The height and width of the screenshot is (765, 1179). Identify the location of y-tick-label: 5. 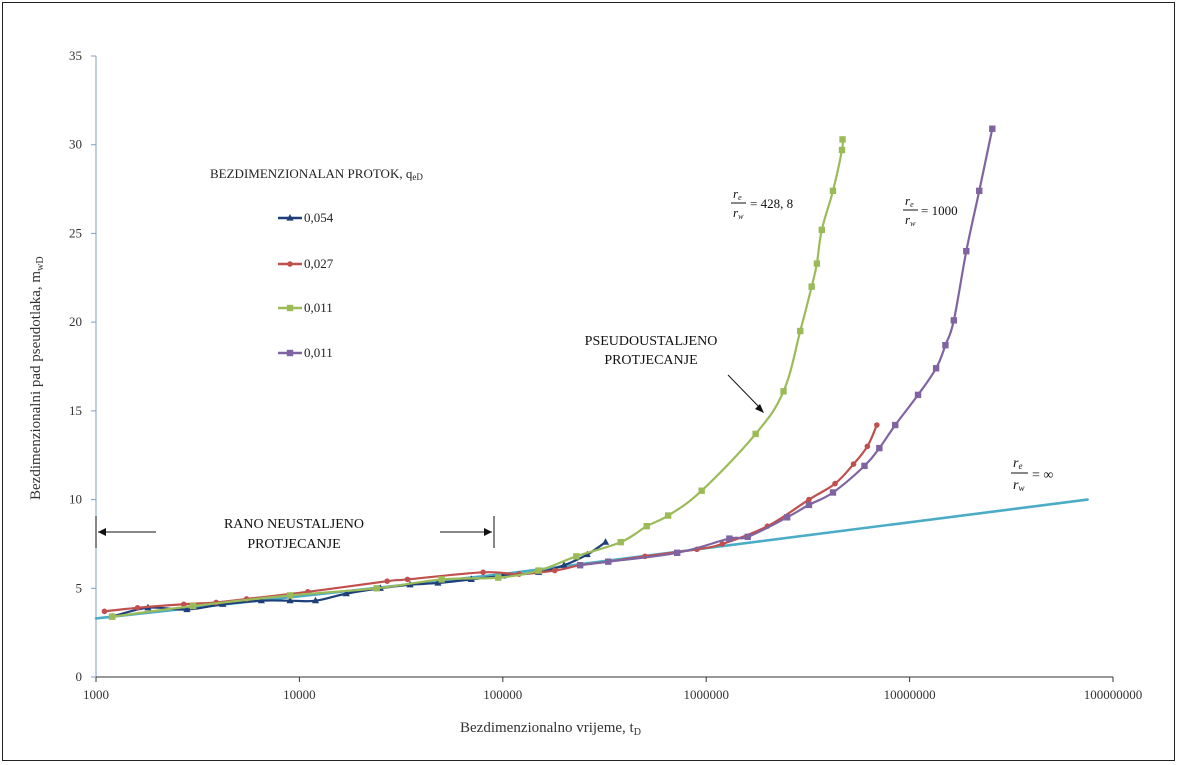
(79, 587).